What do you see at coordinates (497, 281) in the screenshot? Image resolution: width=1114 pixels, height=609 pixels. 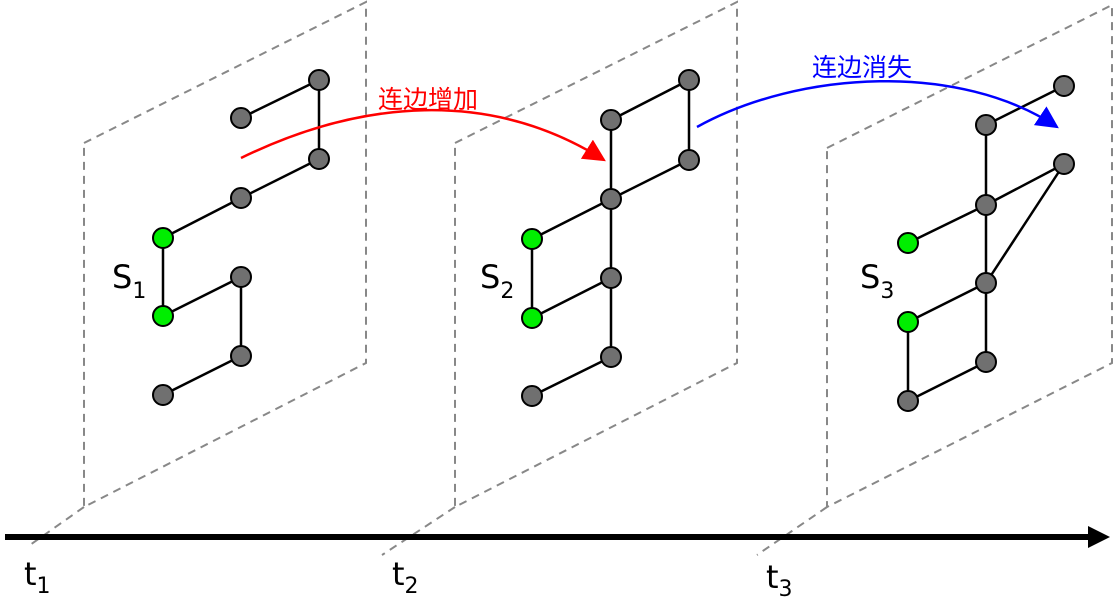 I see `snapshot-label: S2` at bounding box center [497, 281].